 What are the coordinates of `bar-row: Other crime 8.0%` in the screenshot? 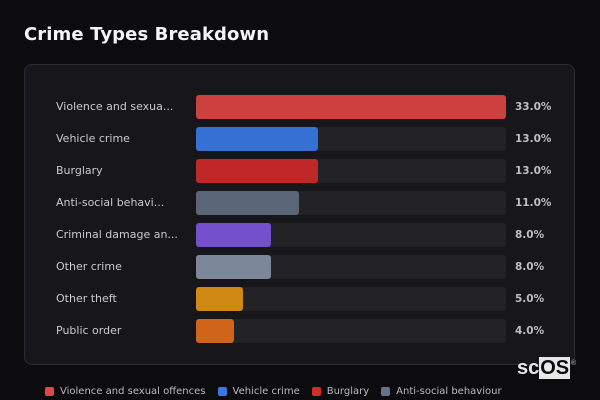 It's located at (299, 267).